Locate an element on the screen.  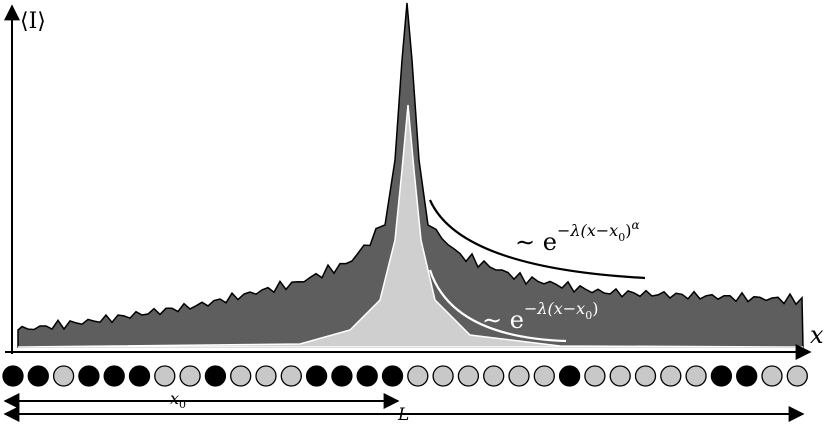
y-axis-label: ⟨I⟩ is located at coordinates (33, 21).